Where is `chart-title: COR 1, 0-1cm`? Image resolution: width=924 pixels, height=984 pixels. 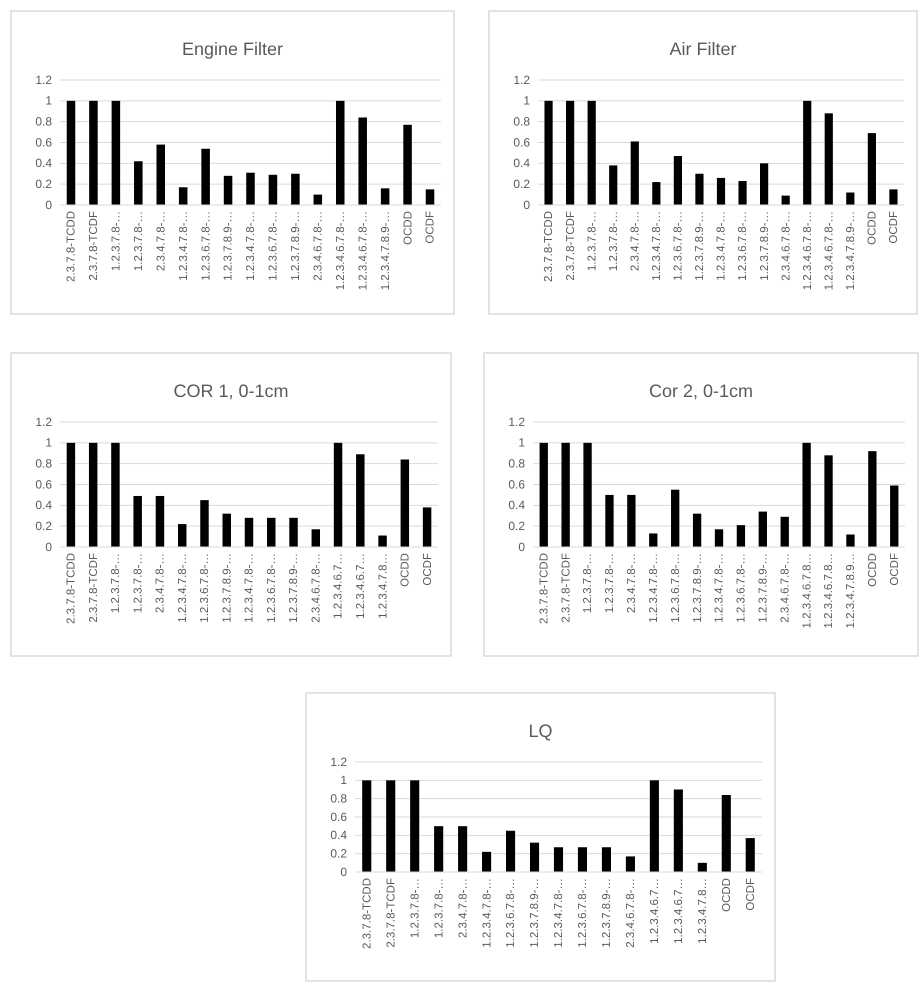 chart-title: COR 1, 0-1cm is located at coordinates (231, 391).